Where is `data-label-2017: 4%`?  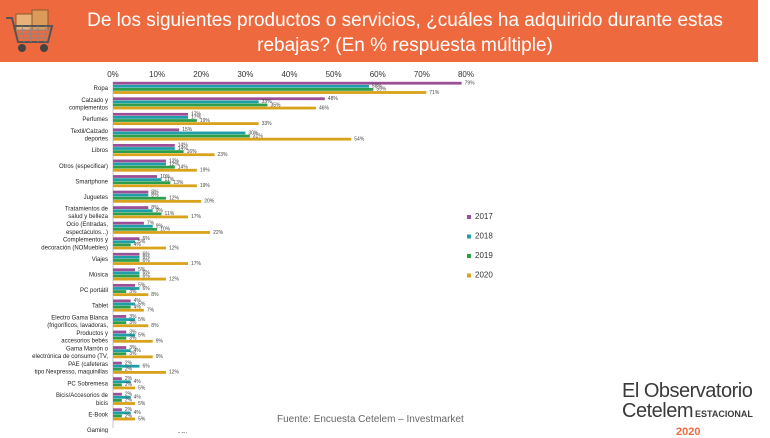
data-label-2017: 4% is located at coordinates (138, 301).